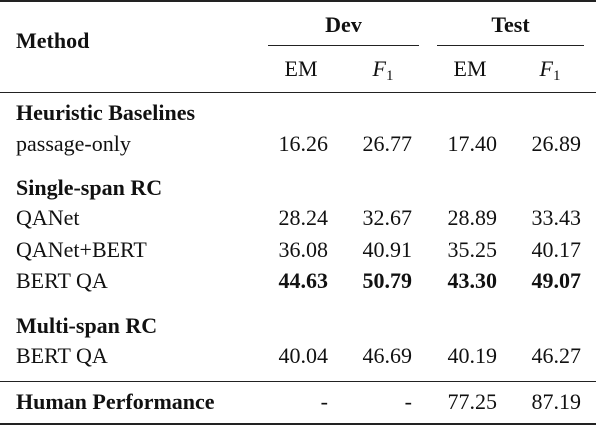  What do you see at coordinates (81, 249) in the screenshot?
I see `row-method: QANet+BERT` at bounding box center [81, 249].